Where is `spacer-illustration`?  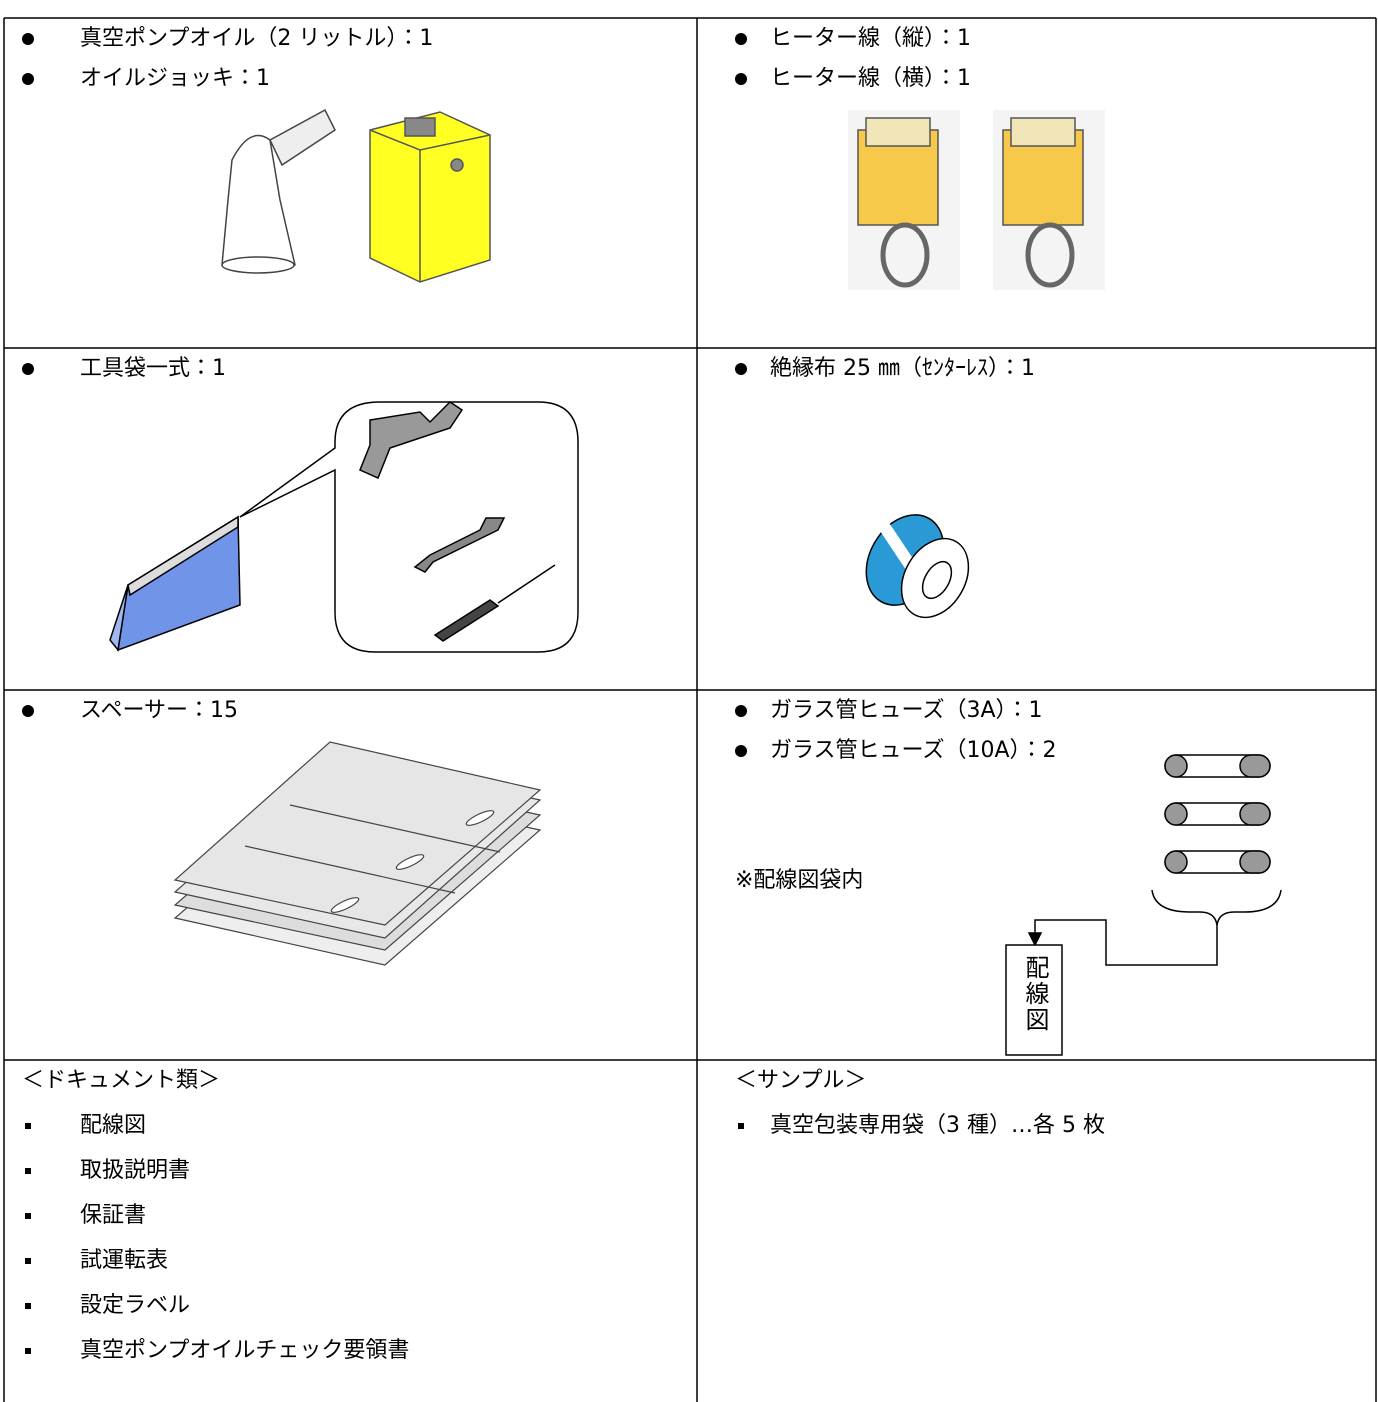 spacer-illustration is located at coordinates (357, 853).